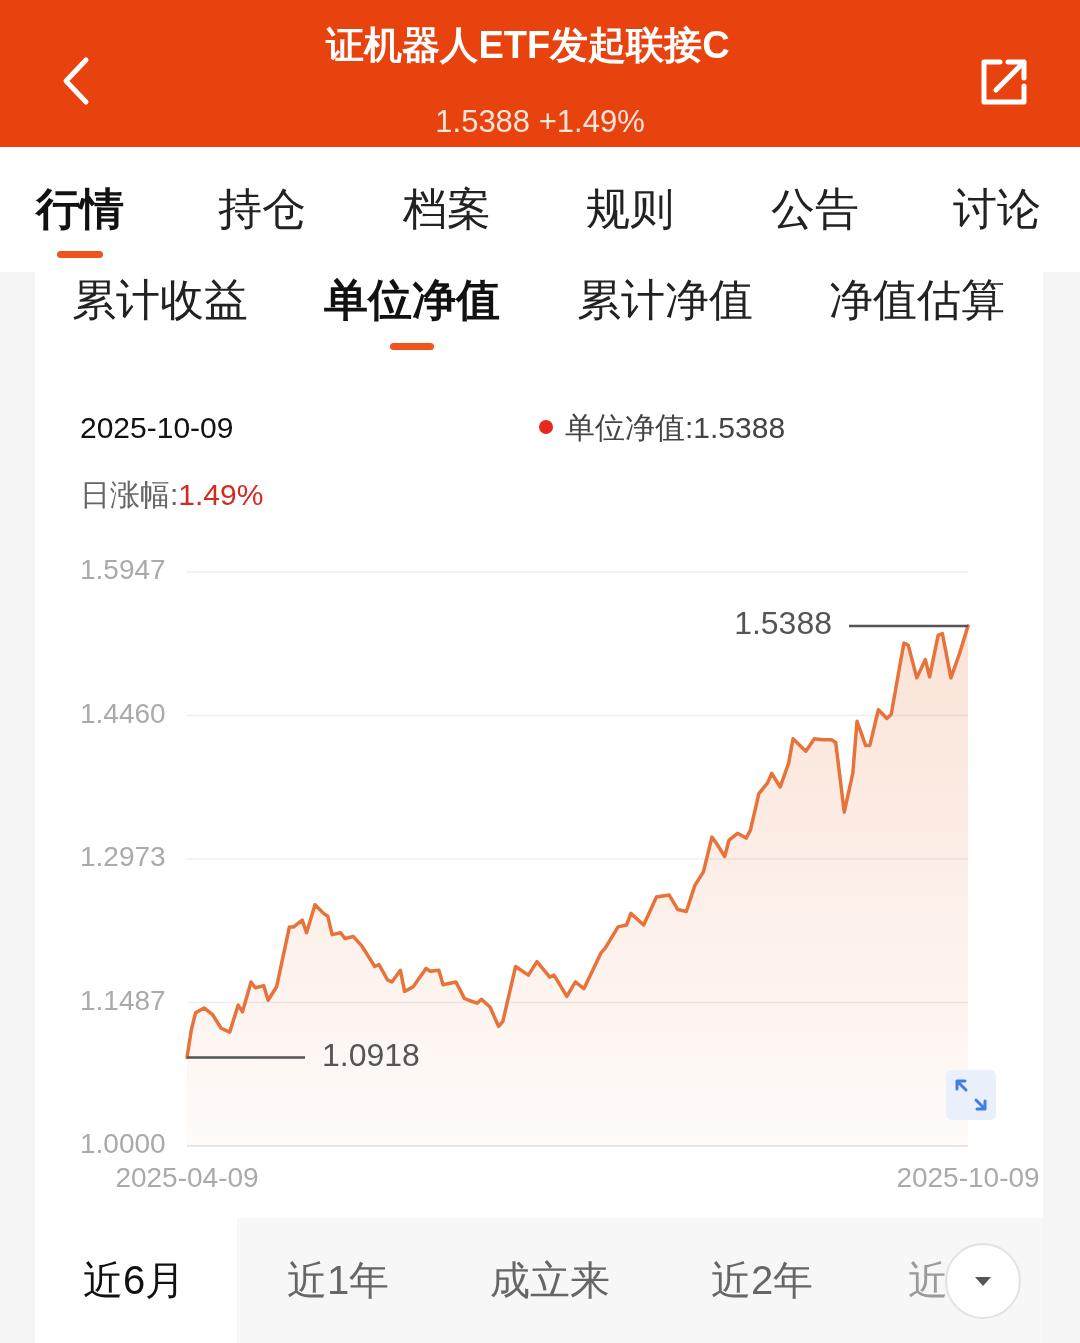 Image resolution: width=1080 pixels, height=1343 pixels. Describe the element at coordinates (675, 427) in the screenshot. I see `text: 单位净值:1.5388` at that location.